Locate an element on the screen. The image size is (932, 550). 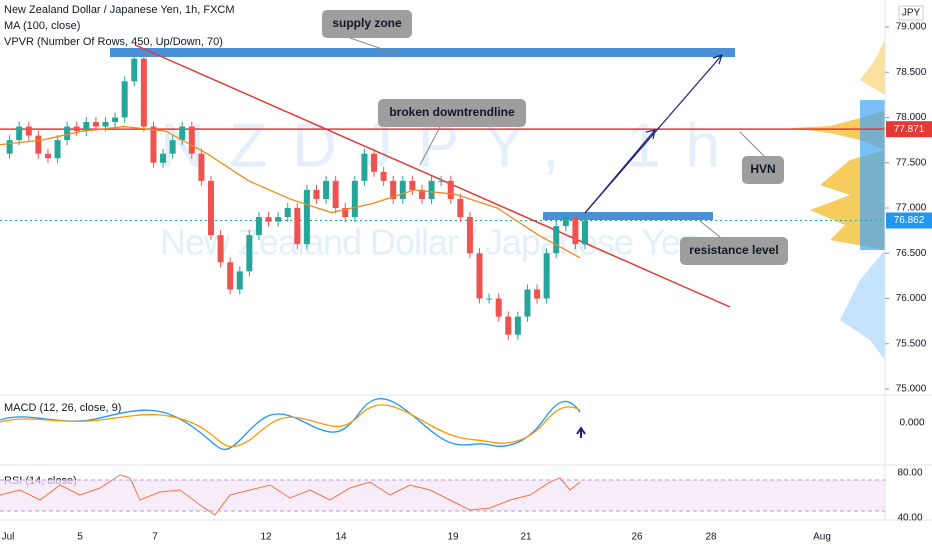
price-tag-label: 77.871 is located at coordinates (909, 129).